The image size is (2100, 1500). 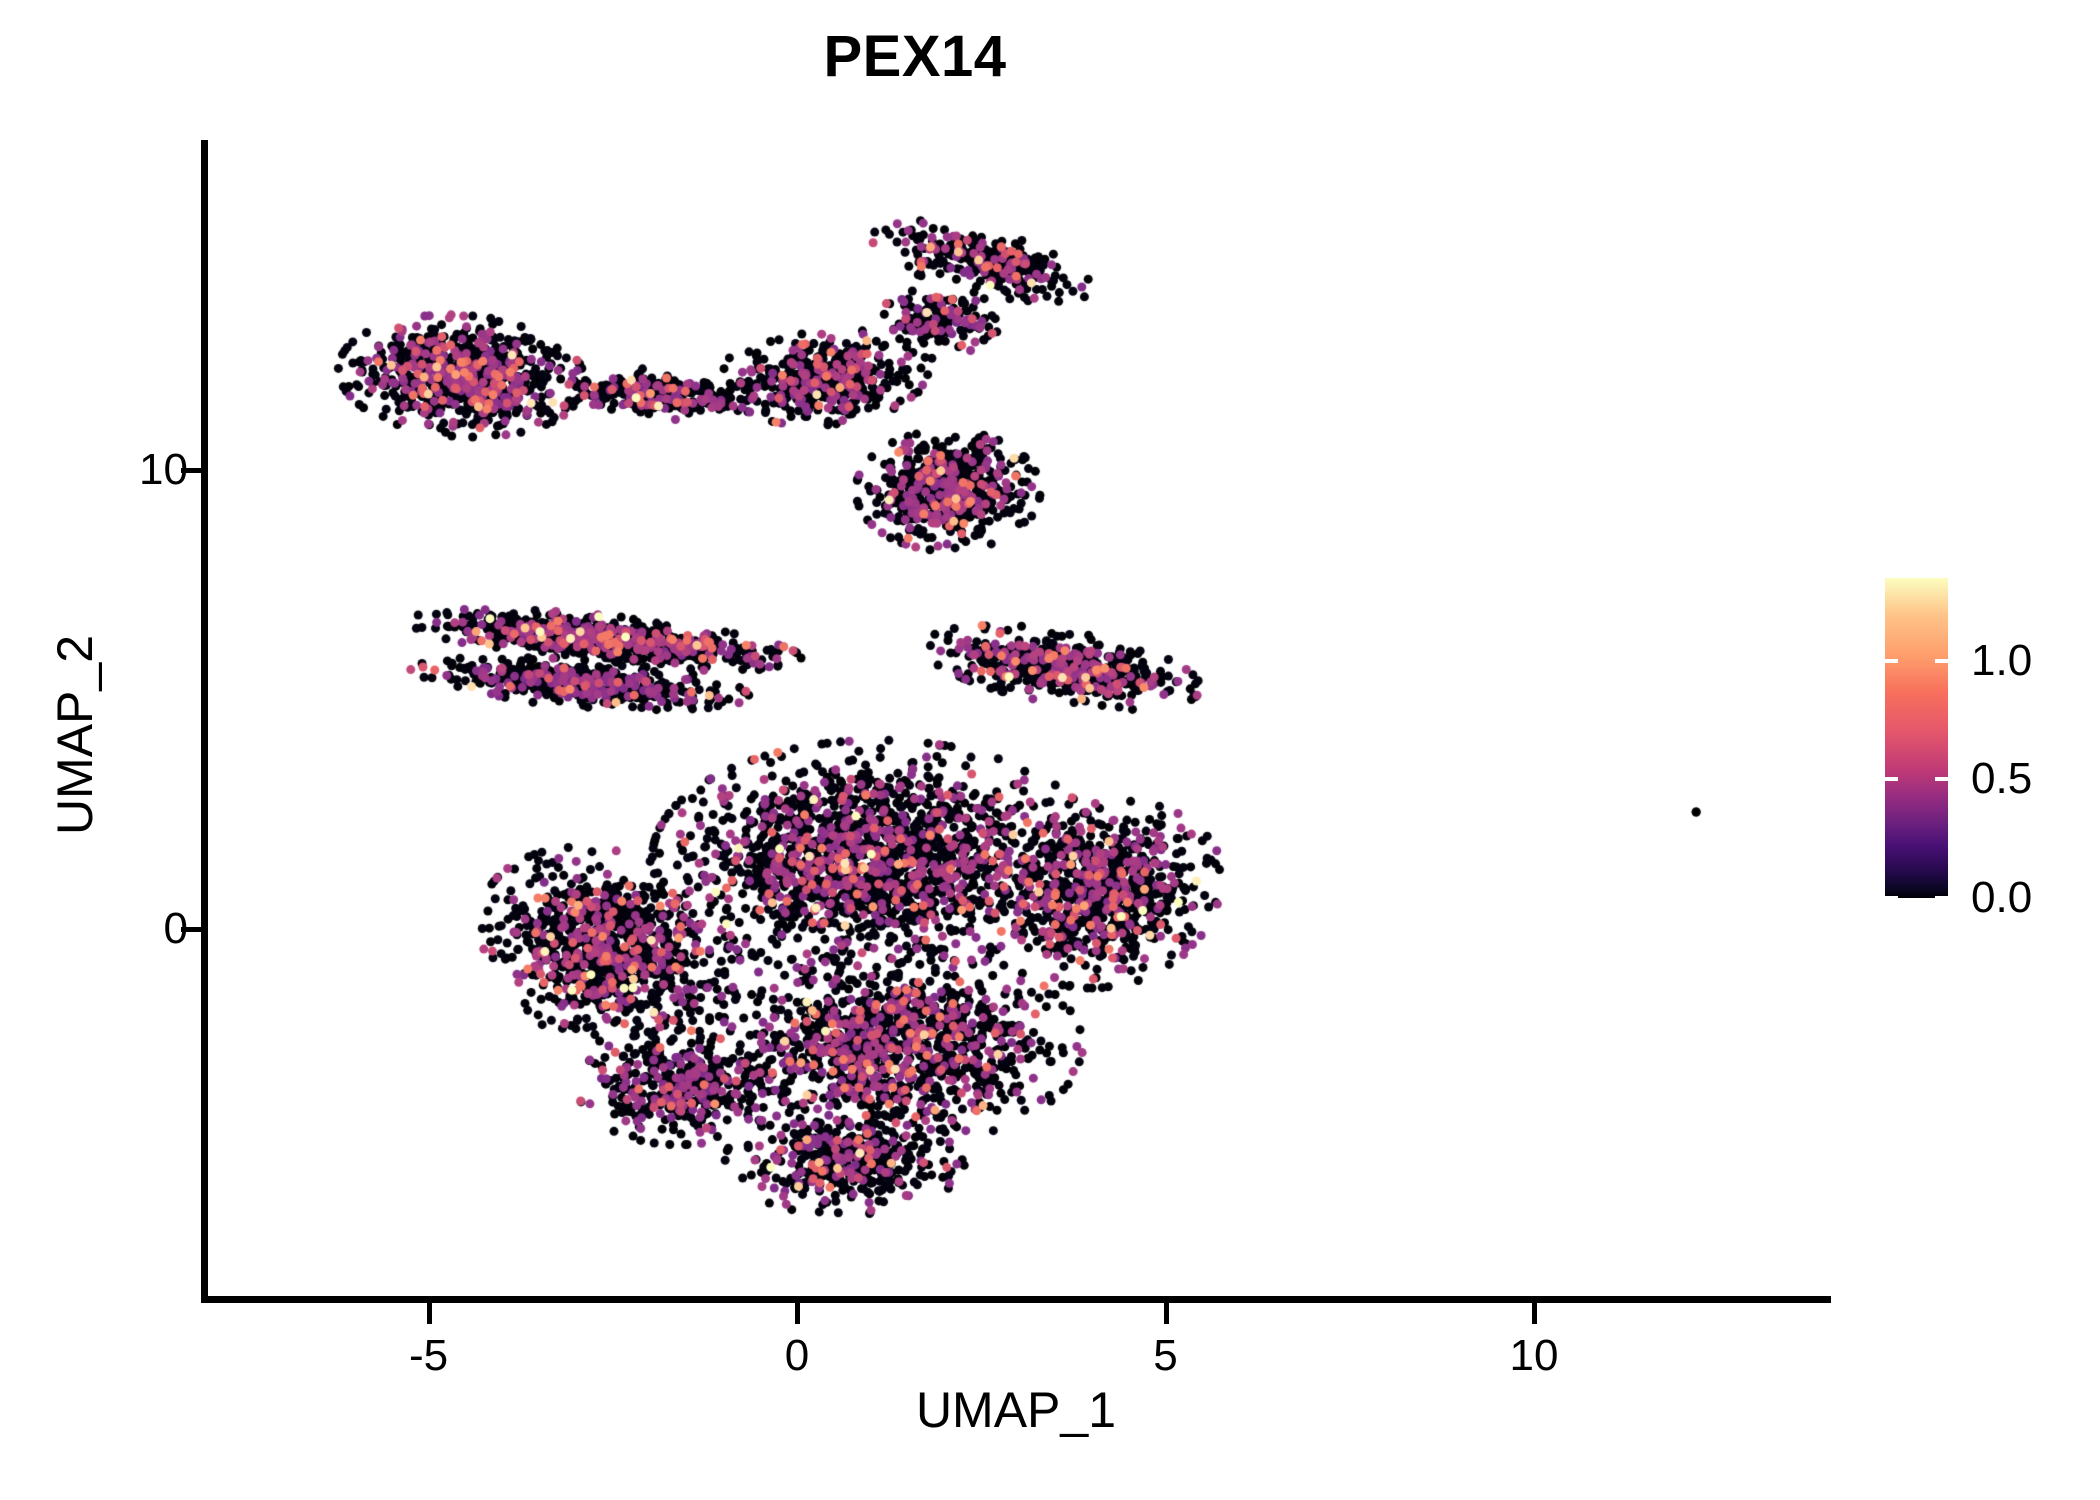 I want to click on x-tick-label: 0, so click(x=797, y=1355).